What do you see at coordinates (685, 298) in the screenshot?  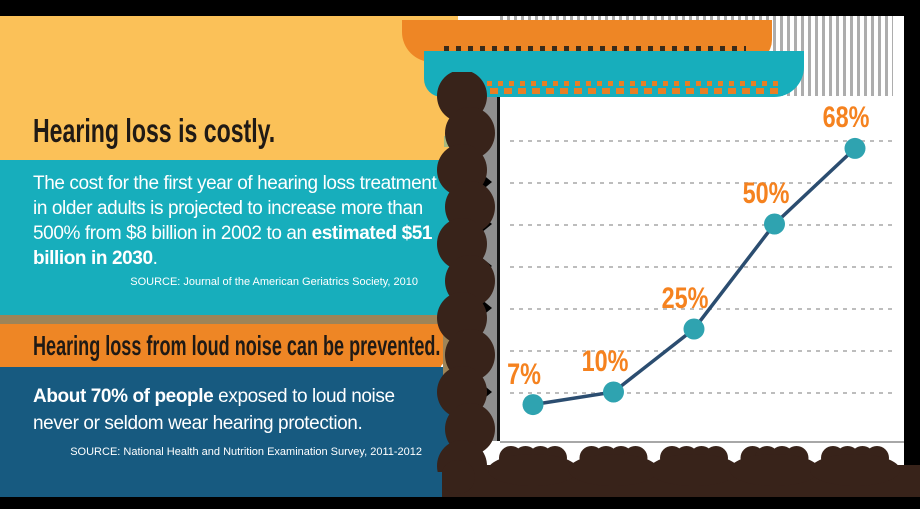 I see `data-point-label: 25%` at bounding box center [685, 298].